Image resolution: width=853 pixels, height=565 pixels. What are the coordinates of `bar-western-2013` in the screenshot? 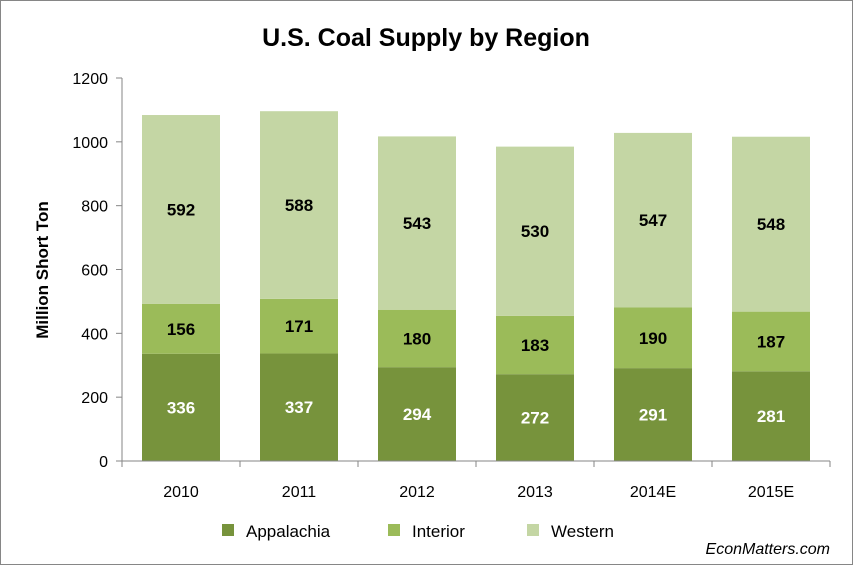 It's located at (535, 231).